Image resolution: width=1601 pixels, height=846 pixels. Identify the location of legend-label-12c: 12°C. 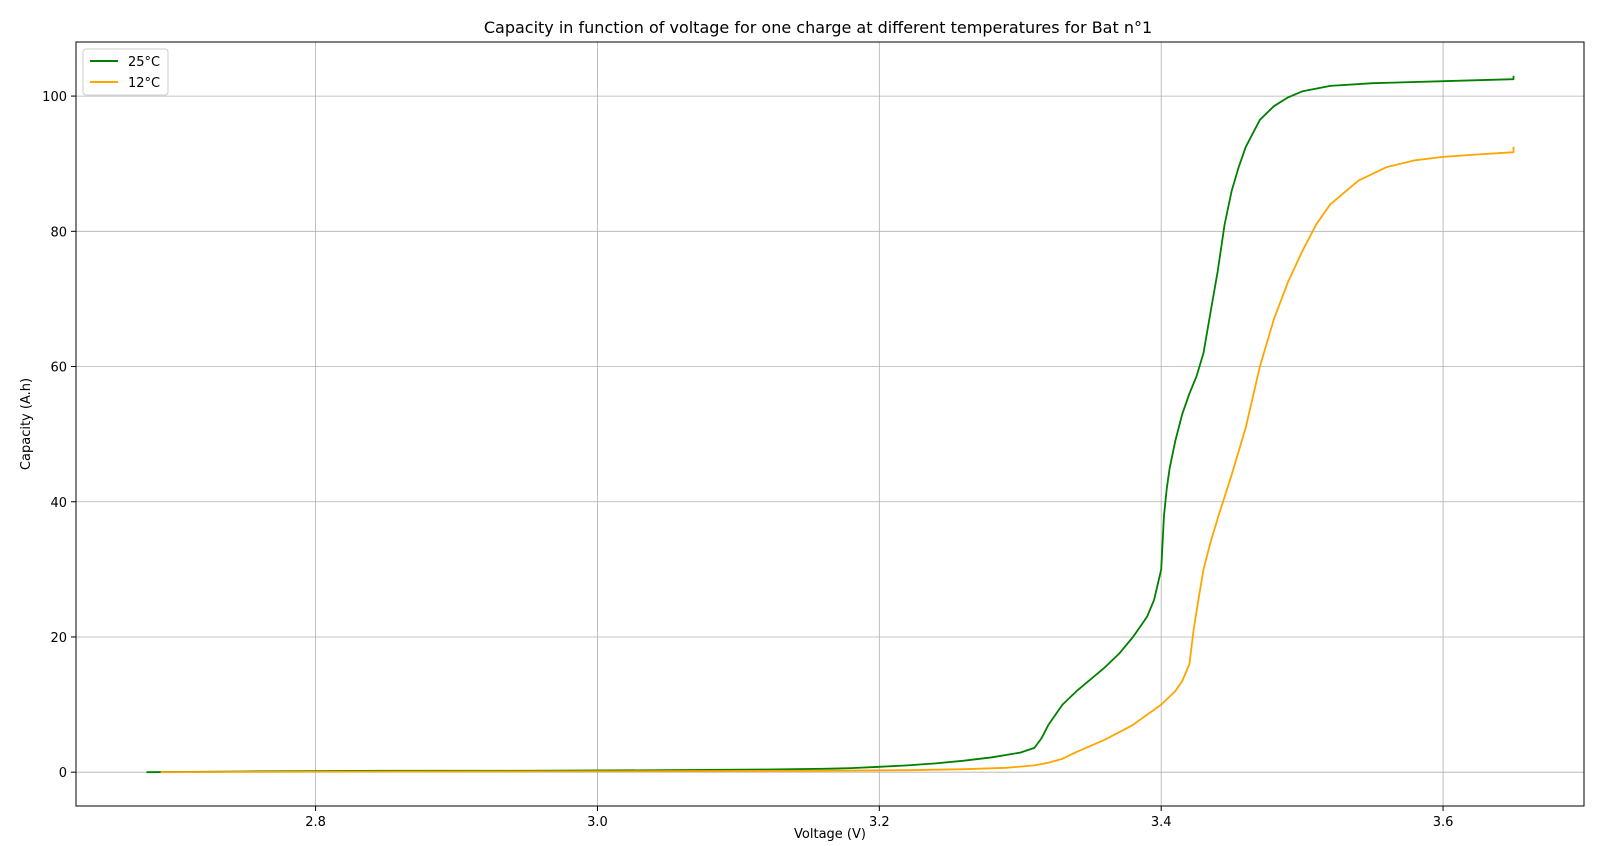
(144, 83).